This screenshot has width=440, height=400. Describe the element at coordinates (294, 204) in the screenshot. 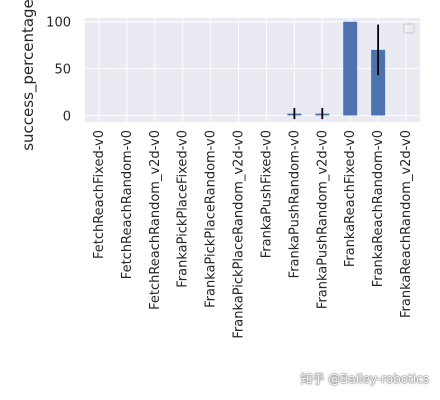

I see `x-tick-label: FrankaPushRandom-v0` at that location.